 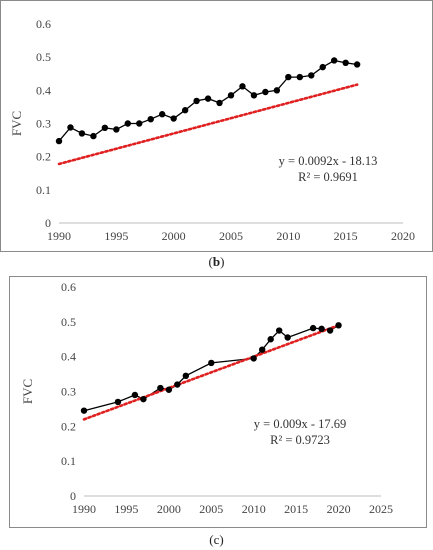 I want to click on trendline-r-squared: R² = 0.9723, so click(x=300, y=440).